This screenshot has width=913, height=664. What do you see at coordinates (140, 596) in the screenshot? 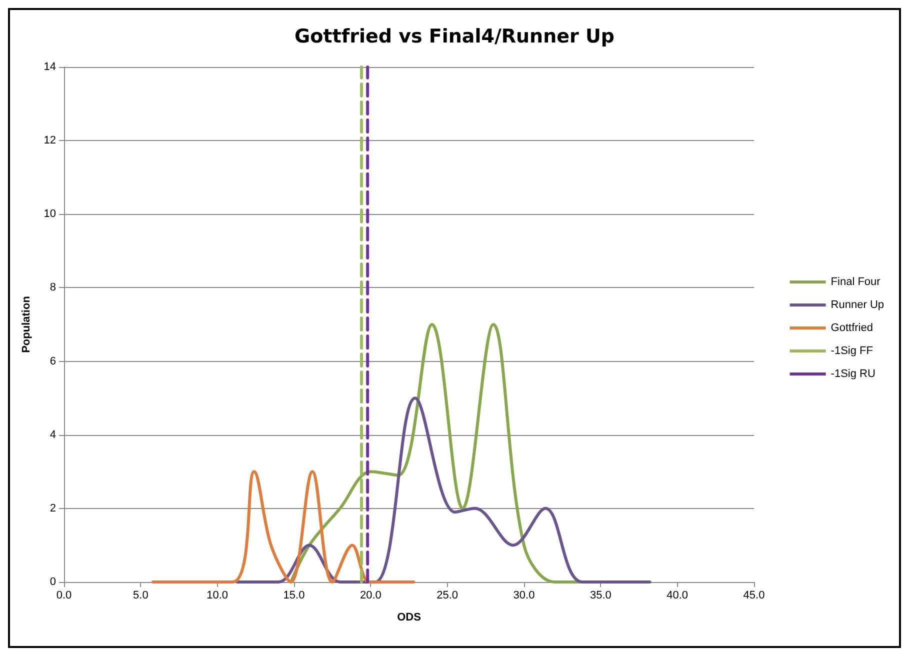
I see `x-tick-label: 5.0` at bounding box center [140, 596].